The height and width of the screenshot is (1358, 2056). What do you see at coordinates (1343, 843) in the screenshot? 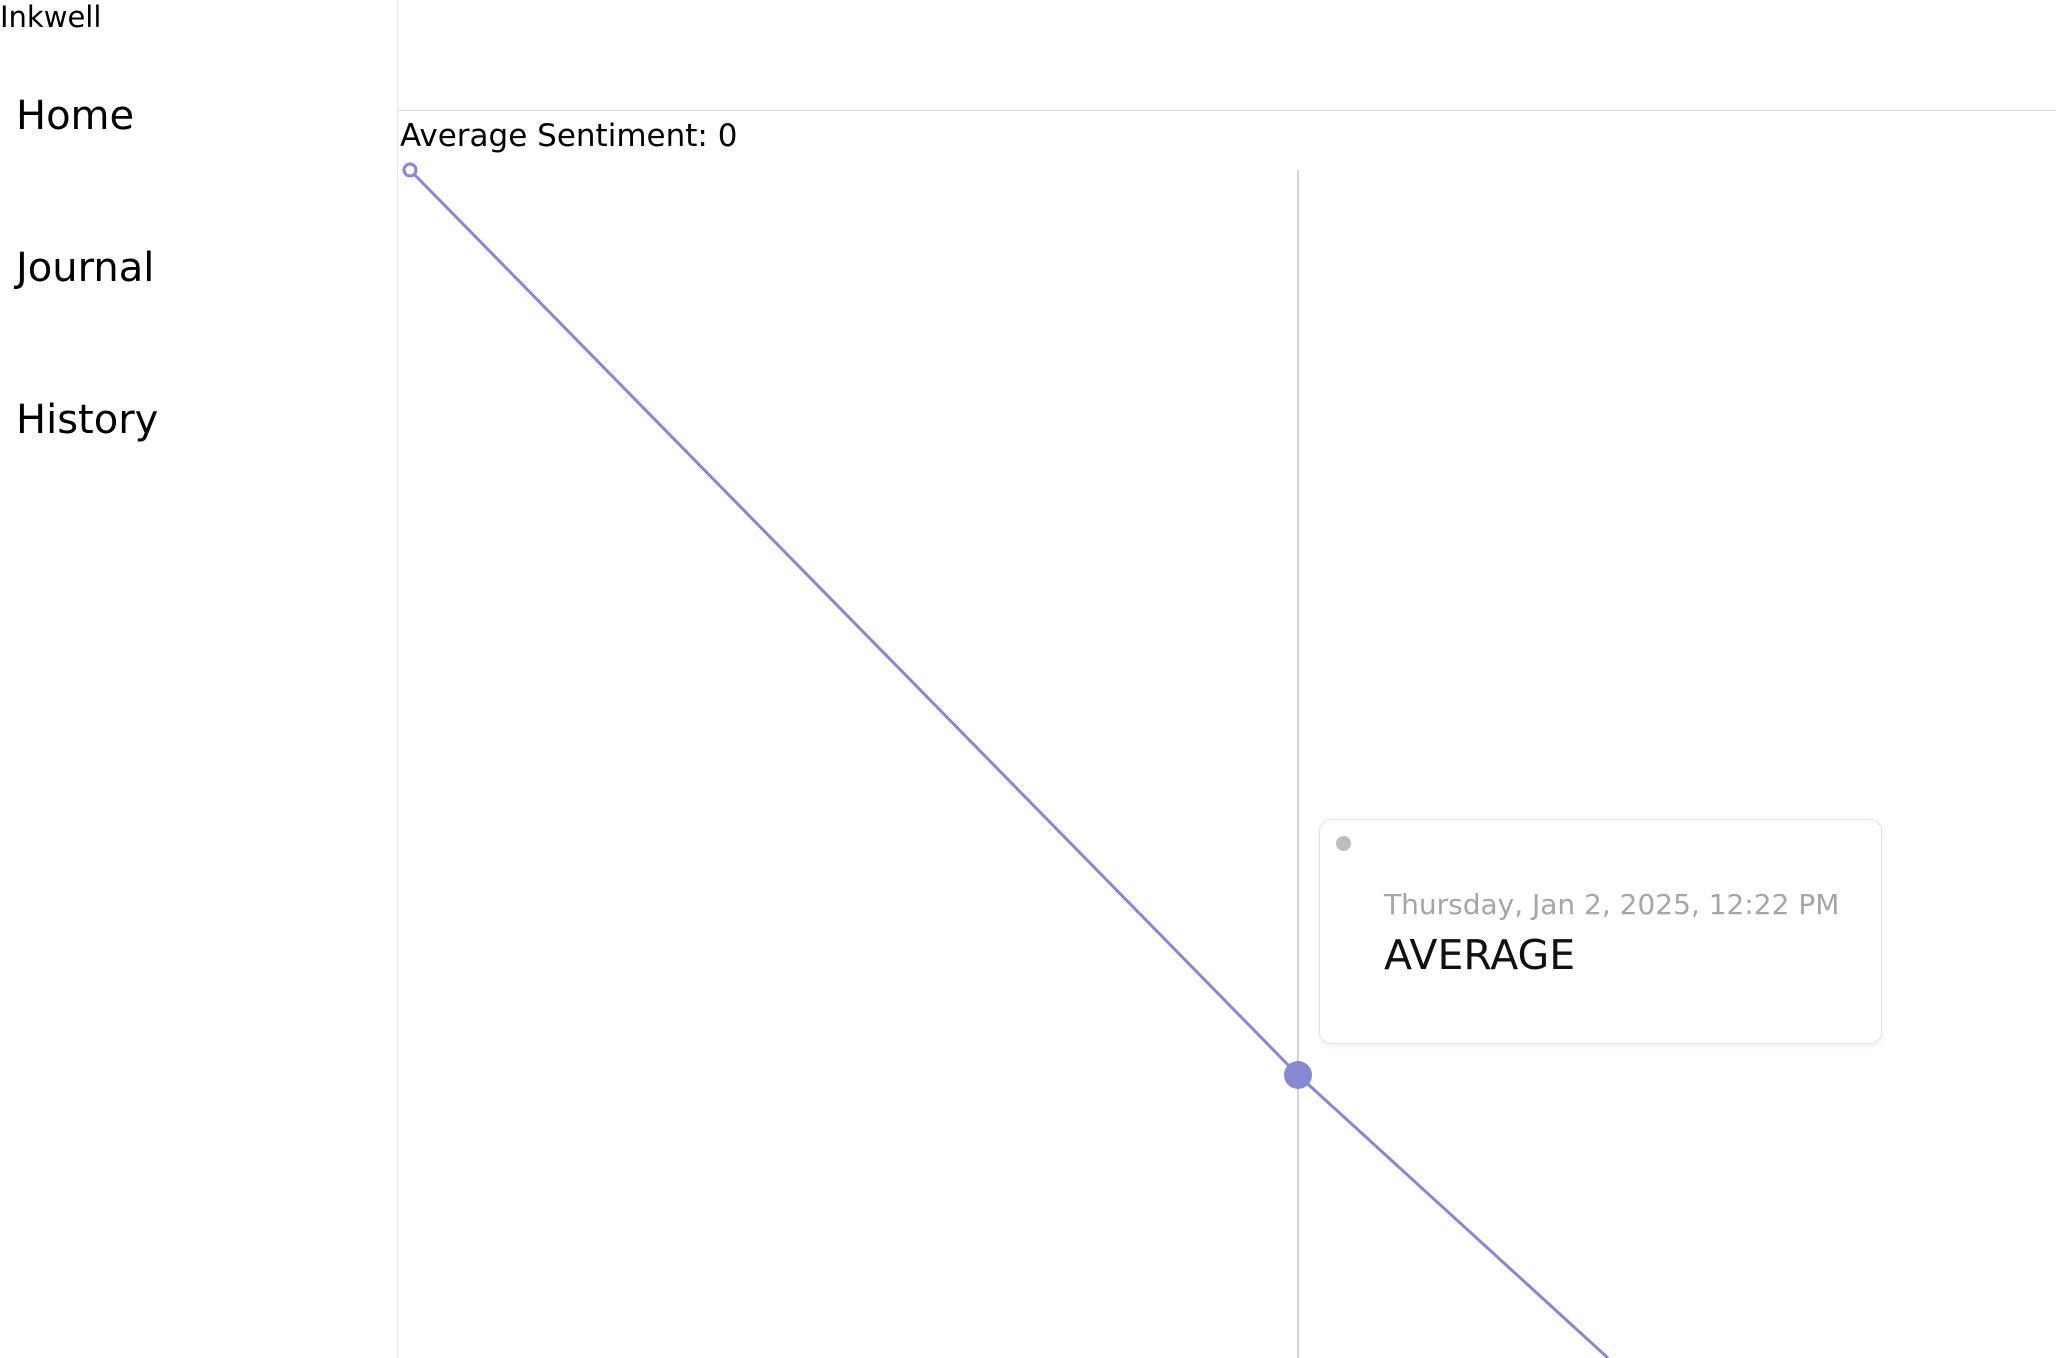
I see `tooltip-marker` at bounding box center [1343, 843].